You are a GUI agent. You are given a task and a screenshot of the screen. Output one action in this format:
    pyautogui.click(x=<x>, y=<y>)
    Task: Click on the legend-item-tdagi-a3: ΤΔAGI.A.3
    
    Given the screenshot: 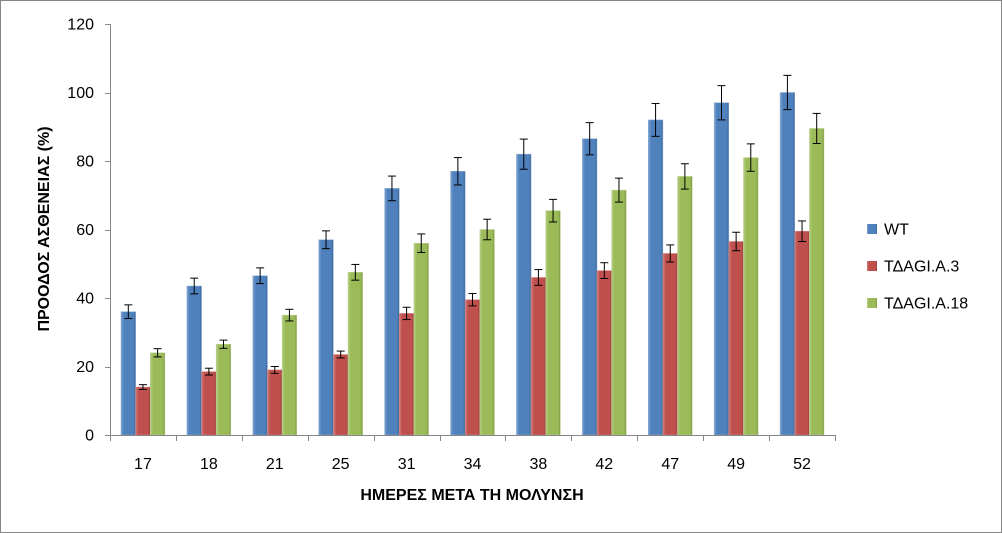 What is the action you would take?
    pyautogui.click(x=913, y=267)
    